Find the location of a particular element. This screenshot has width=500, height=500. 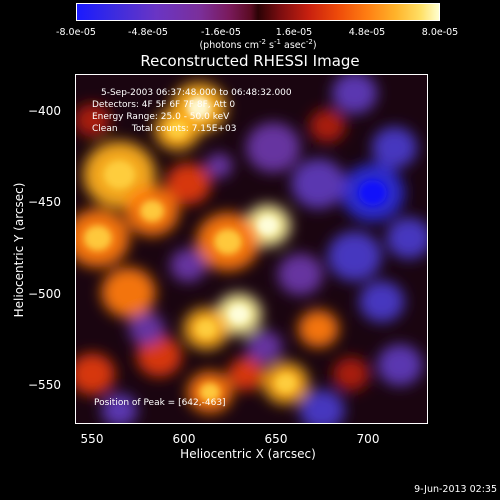

peak-position-annotation: Position of Peak = [642,-463] is located at coordinates (160, 403).